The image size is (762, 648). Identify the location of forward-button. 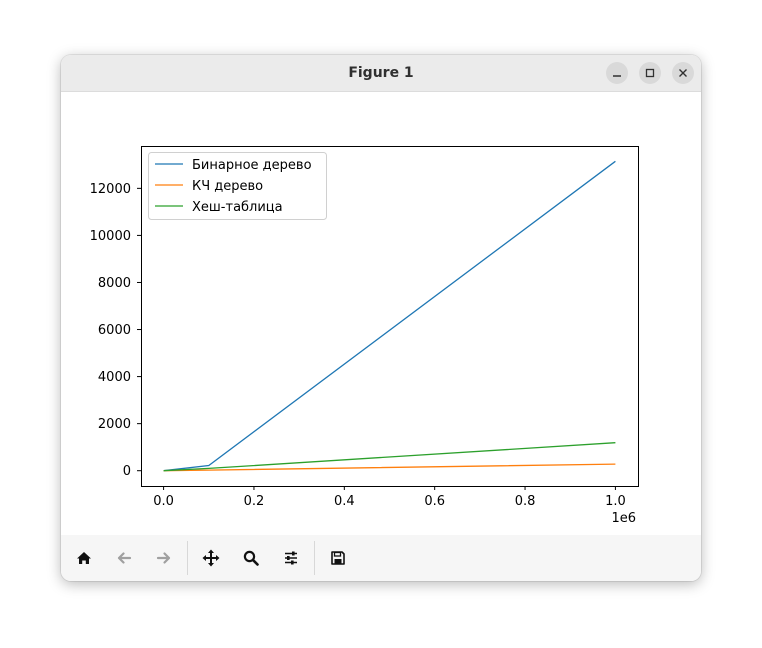
(164, 558).